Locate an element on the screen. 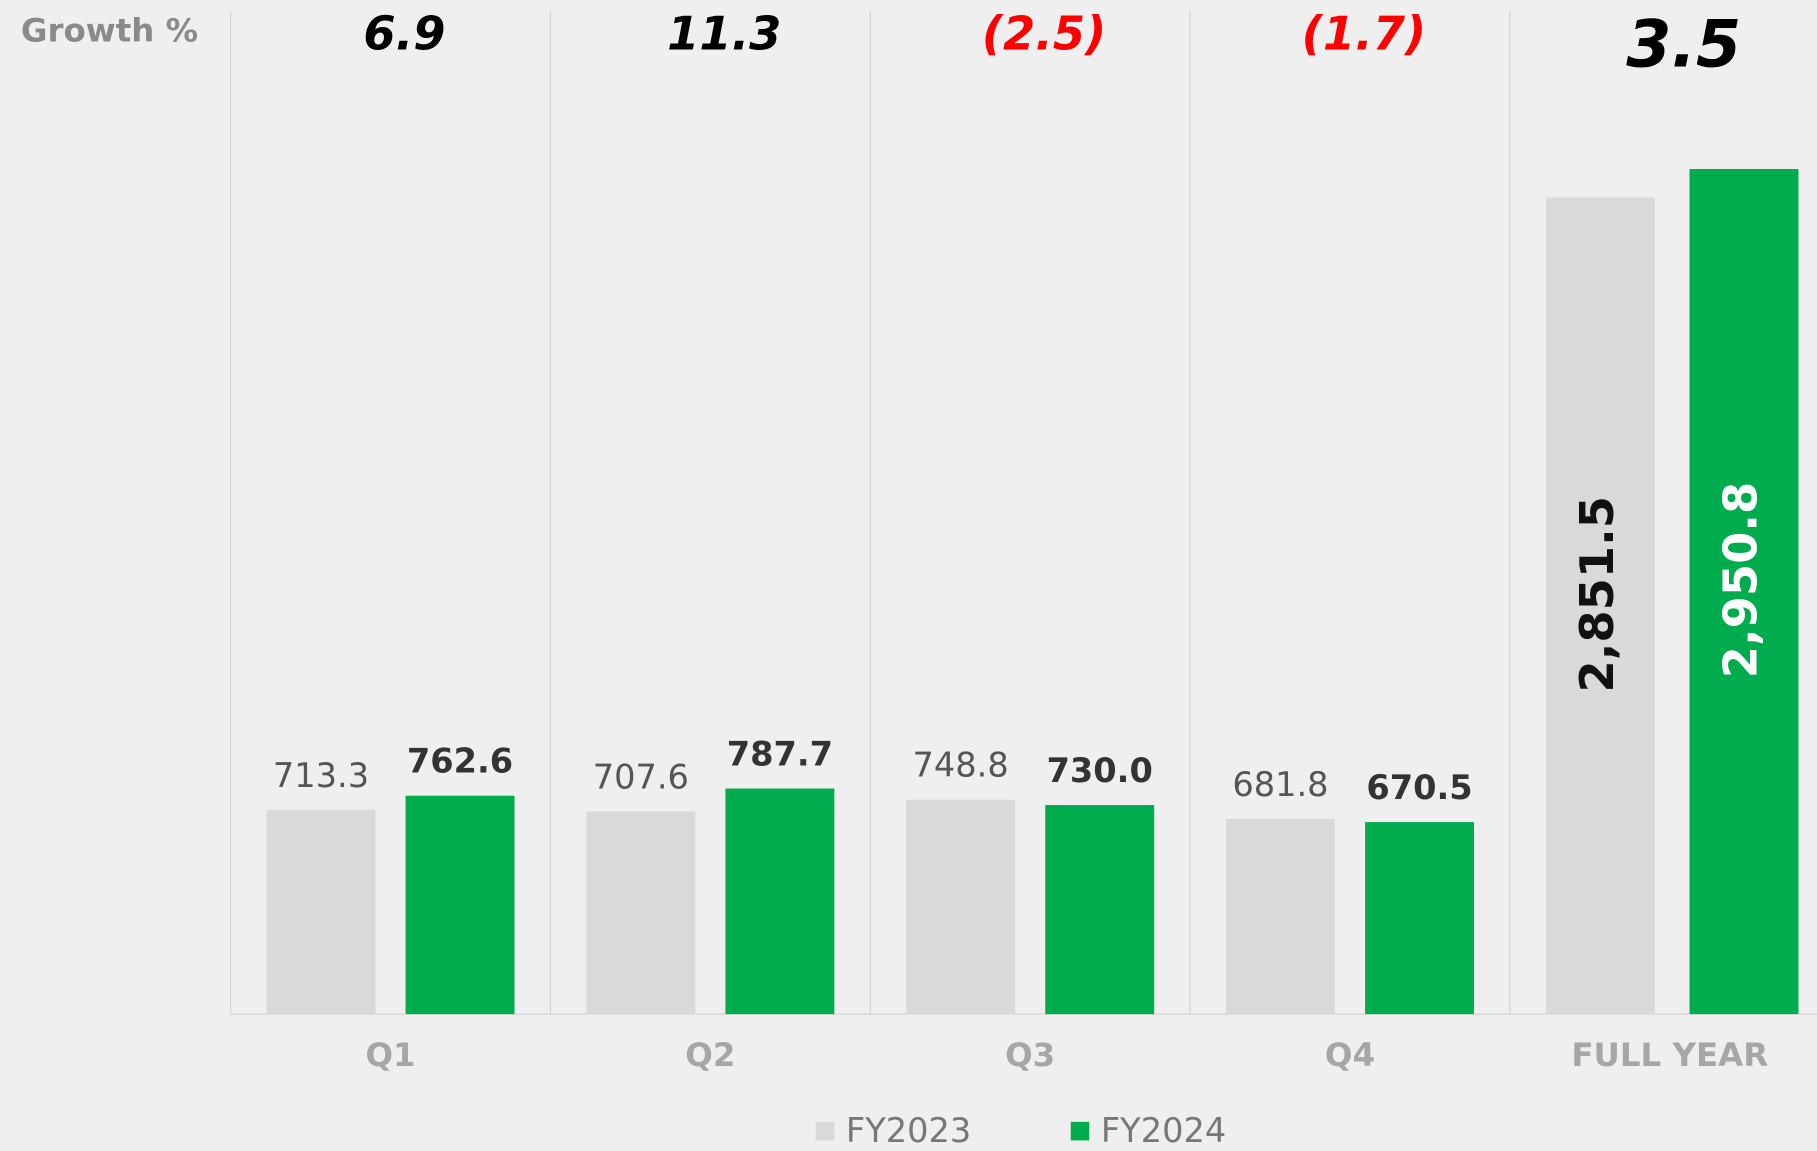  growth-label: (1.7) is located at coordinates (1364, 34).